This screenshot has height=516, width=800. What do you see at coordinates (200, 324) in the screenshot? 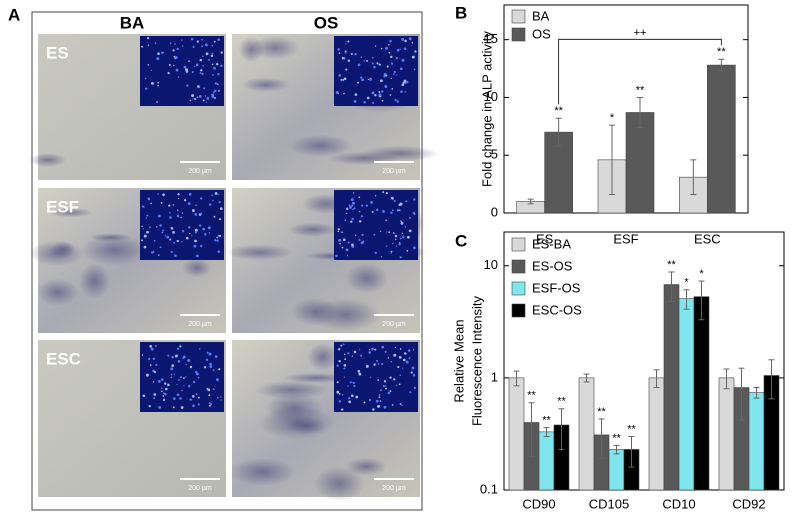
I see `scale-bar-label: 200 µm` at bounding box center [200, 324].